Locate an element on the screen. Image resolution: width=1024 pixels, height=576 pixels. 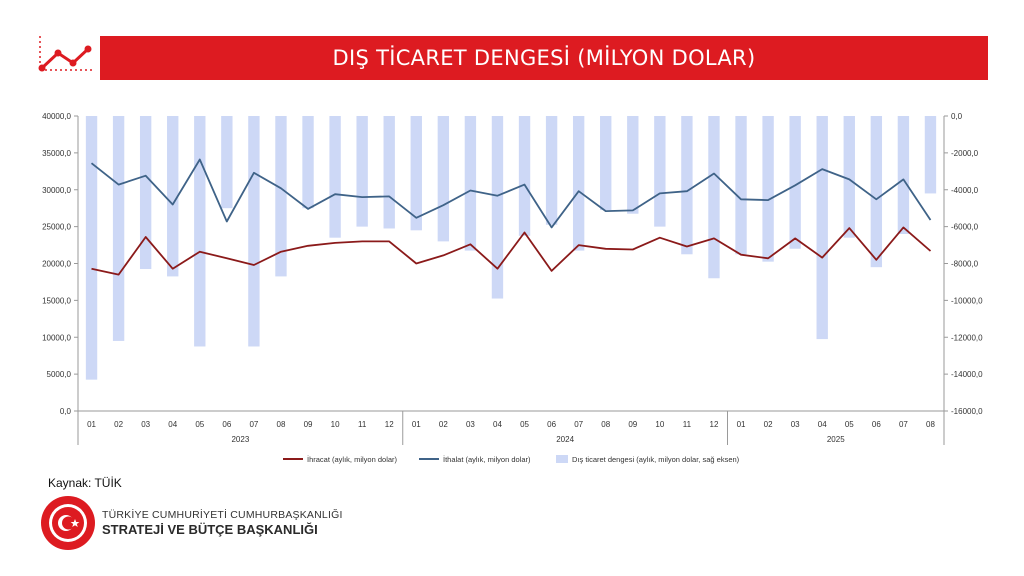
right-tick-label: -16000,0 is located at coordinates (967, 411).